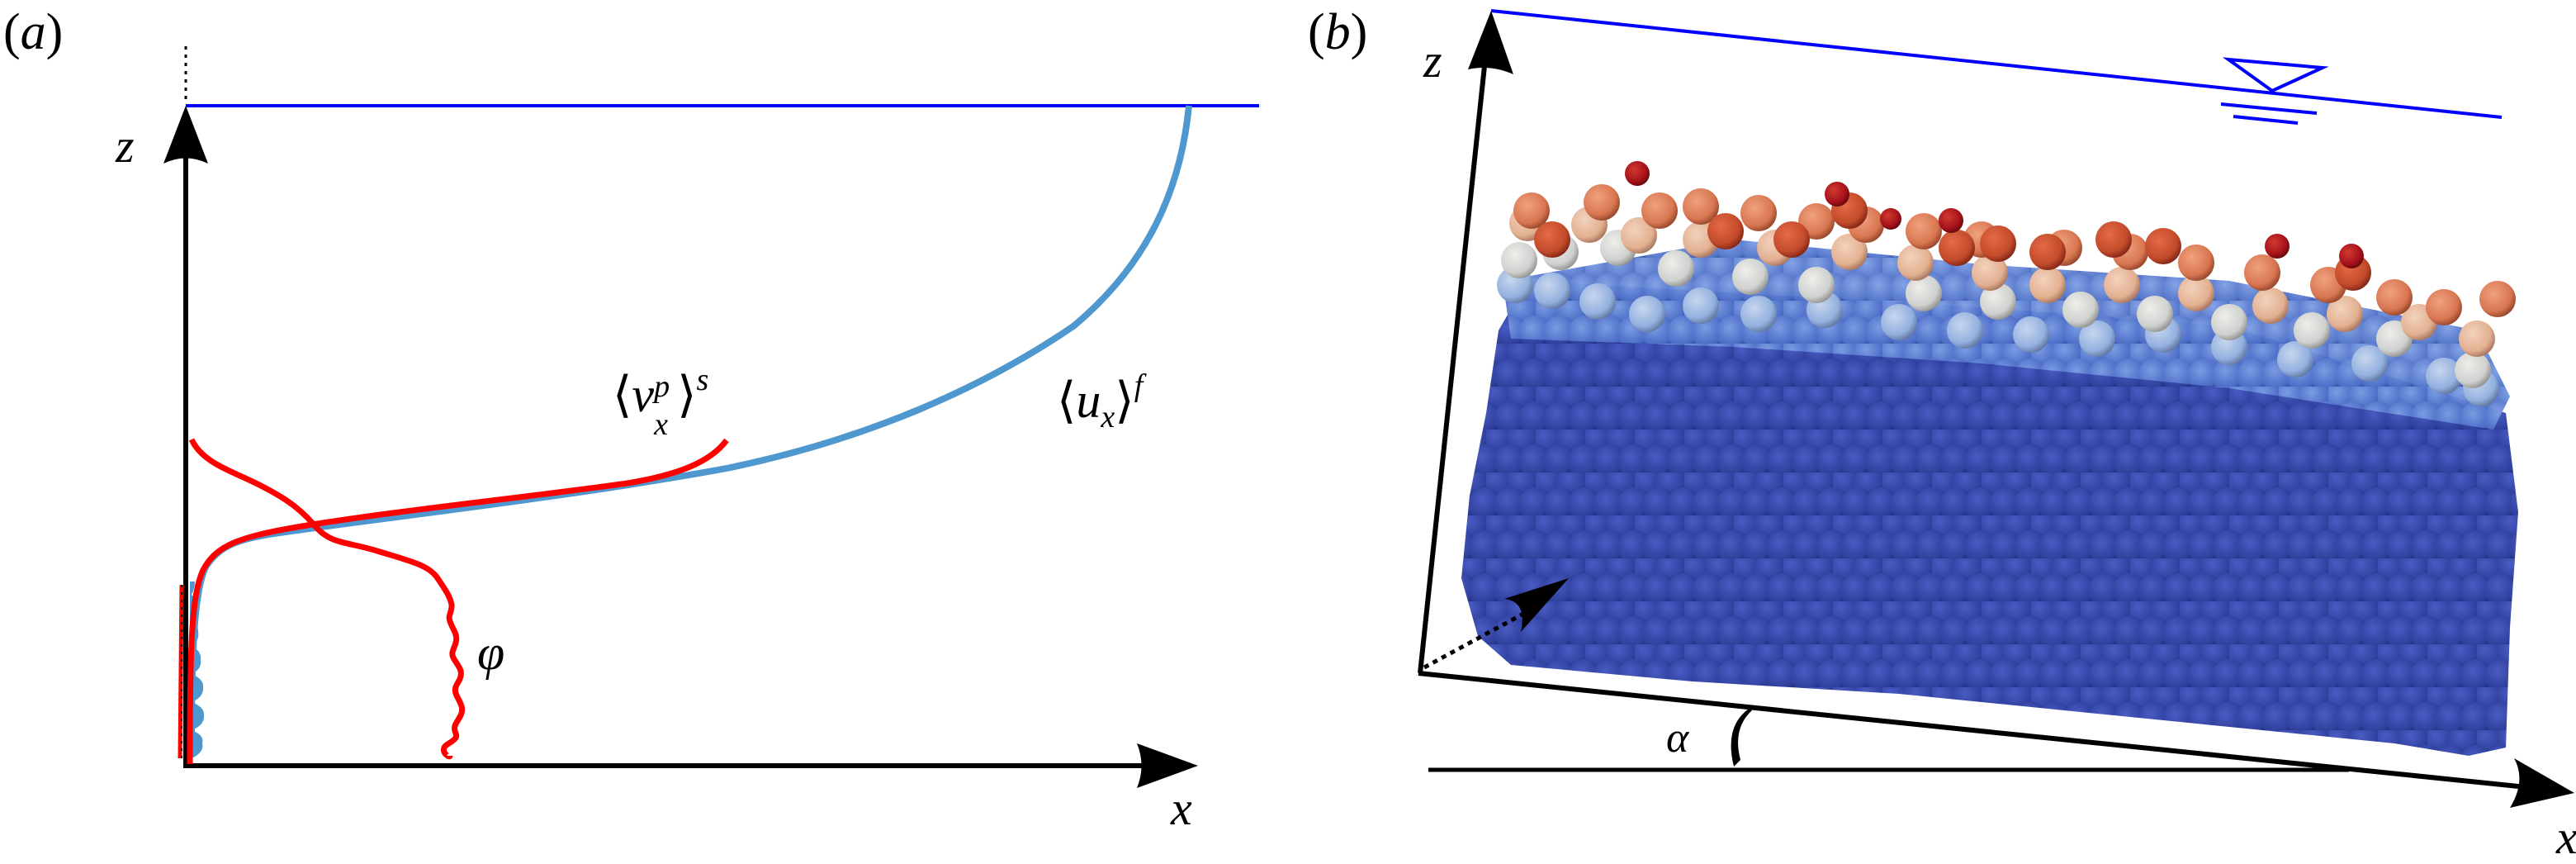 The height and width of the screenshot is (864, 2576). I want to click on z-axis-arrowhead-icon, so click(185, 135).